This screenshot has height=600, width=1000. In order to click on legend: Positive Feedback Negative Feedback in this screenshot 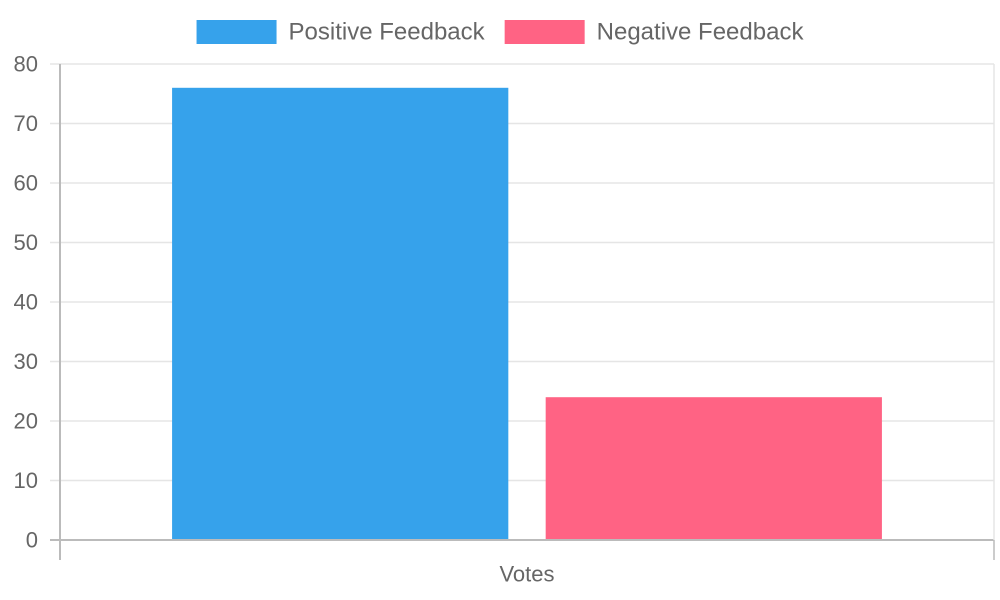, I will do `click(500, 32)`.